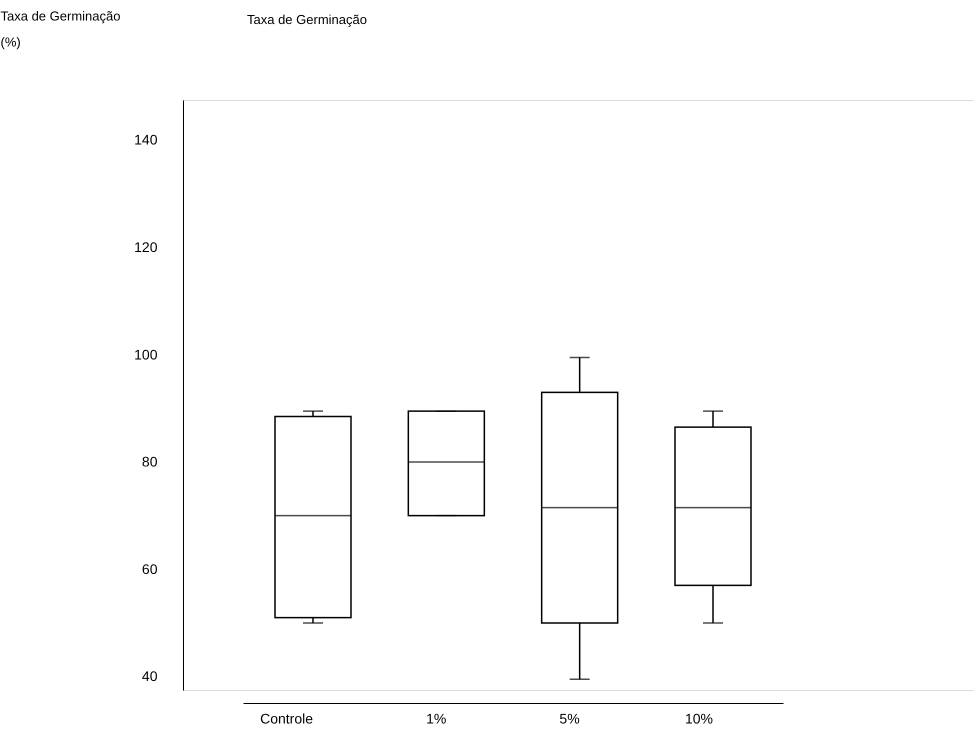  What do you see at coordinates (698, 718) in the screenshot?
I see `x-tick-label: 10%` at bounding box center [698, 718].